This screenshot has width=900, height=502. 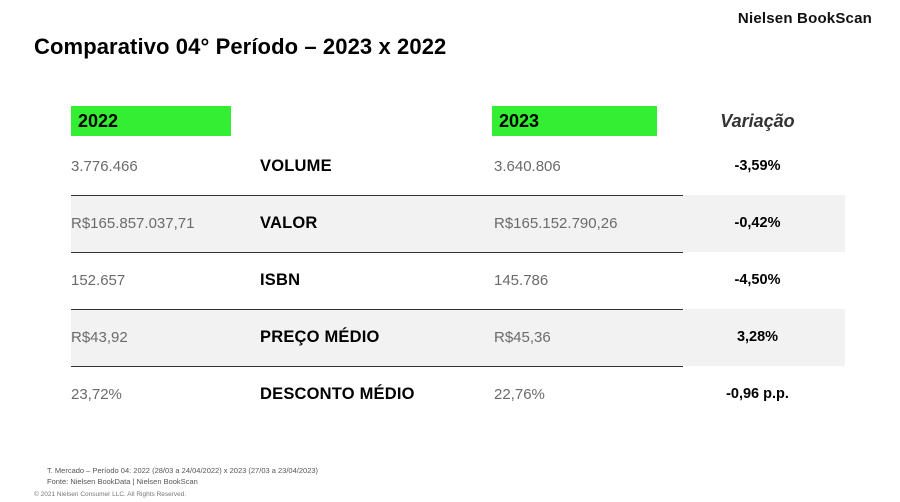 I want to click on header-2022: 2022, so click(x=151, y=121).